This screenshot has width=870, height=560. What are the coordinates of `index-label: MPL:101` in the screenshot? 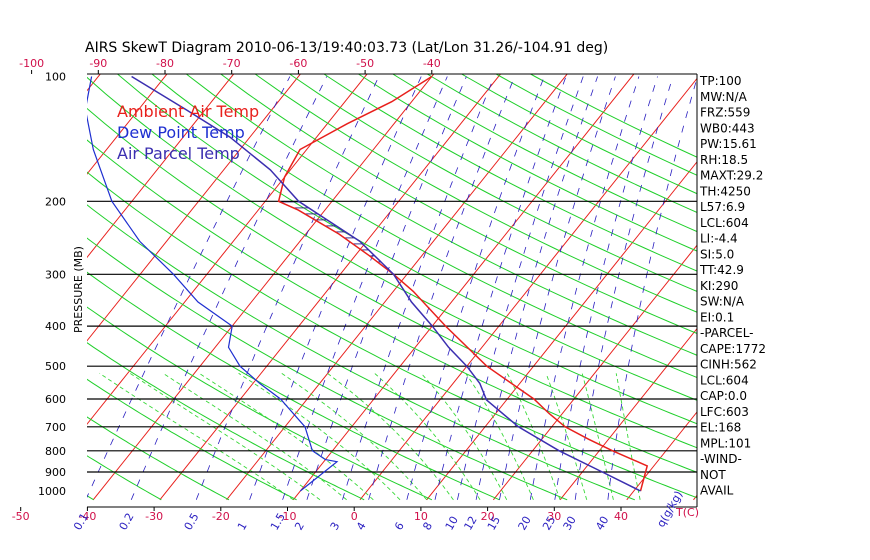 It's located at (725, 443).